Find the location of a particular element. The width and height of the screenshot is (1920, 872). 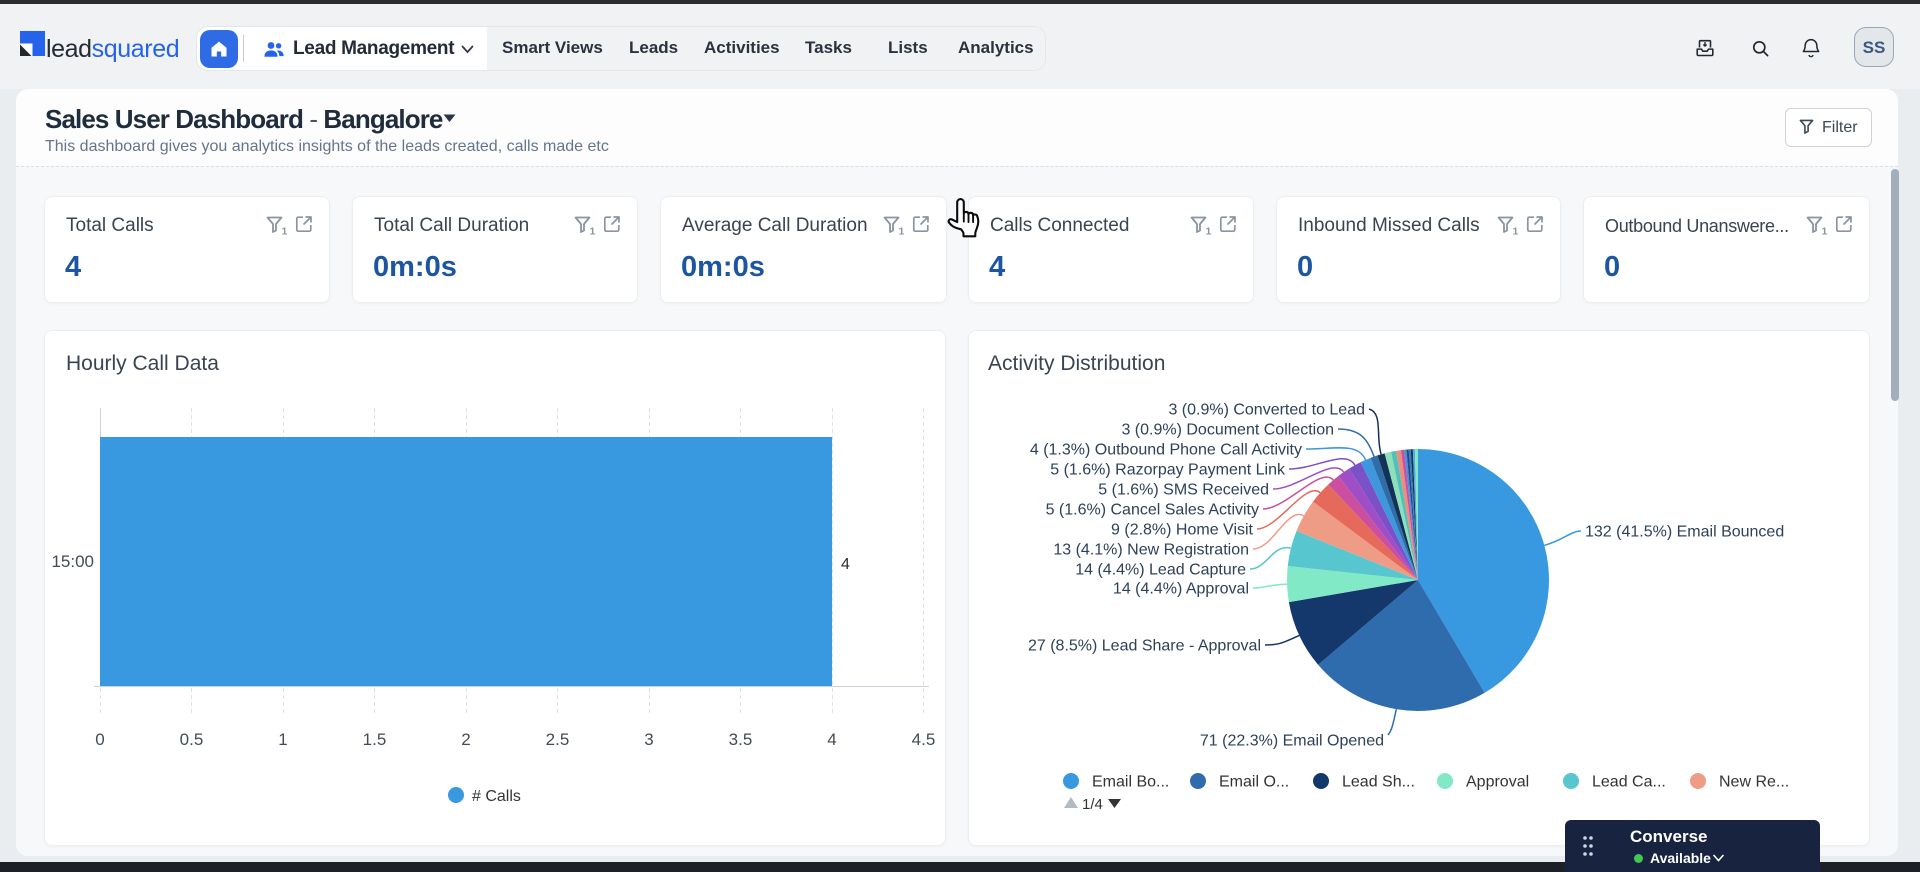

svg-text: 2 is located at coordinates (465, 739).